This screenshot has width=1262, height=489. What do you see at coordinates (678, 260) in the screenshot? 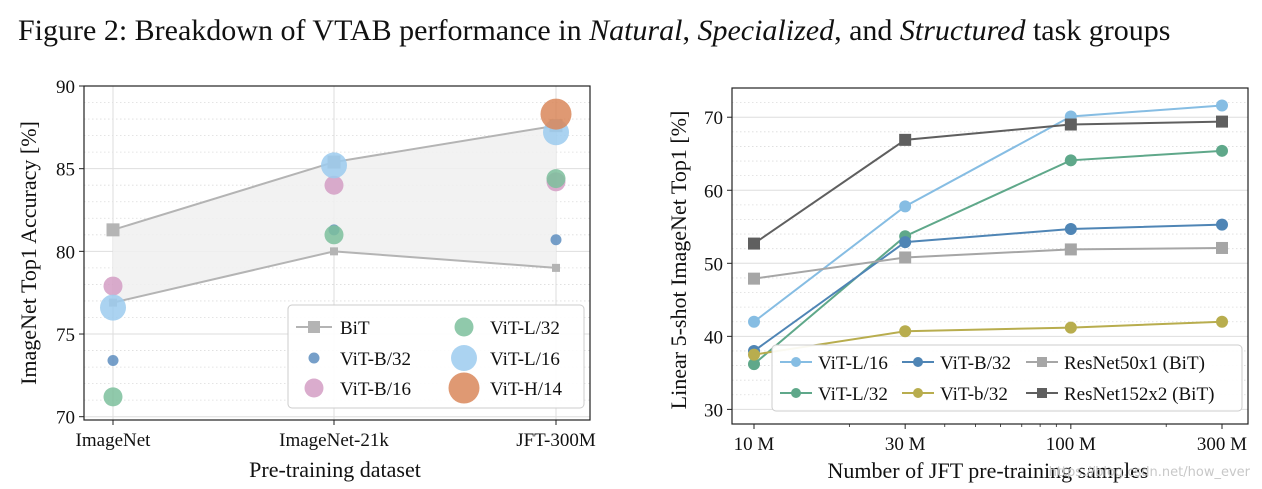
I see `right-ylabel: Linear 5-shot ImageNet Top1 [%]` at bounding box center [678, 260].